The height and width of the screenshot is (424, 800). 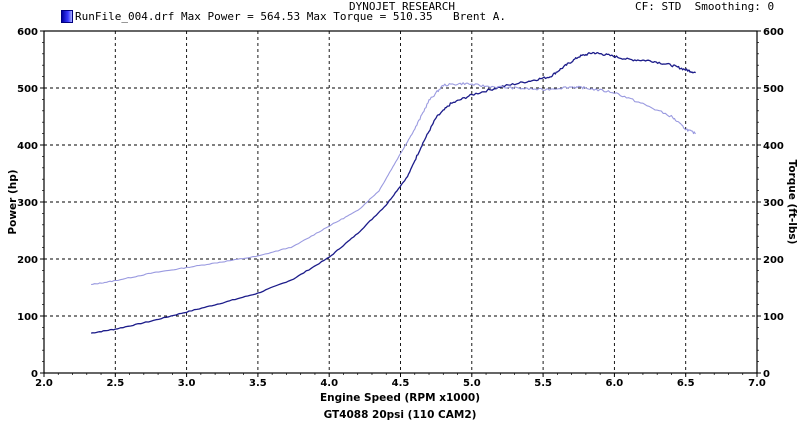 What do you see at coordinates (479, 16) in the screenshot?
I see `operator-name: Brent A.` at bounding box center [479, 16].